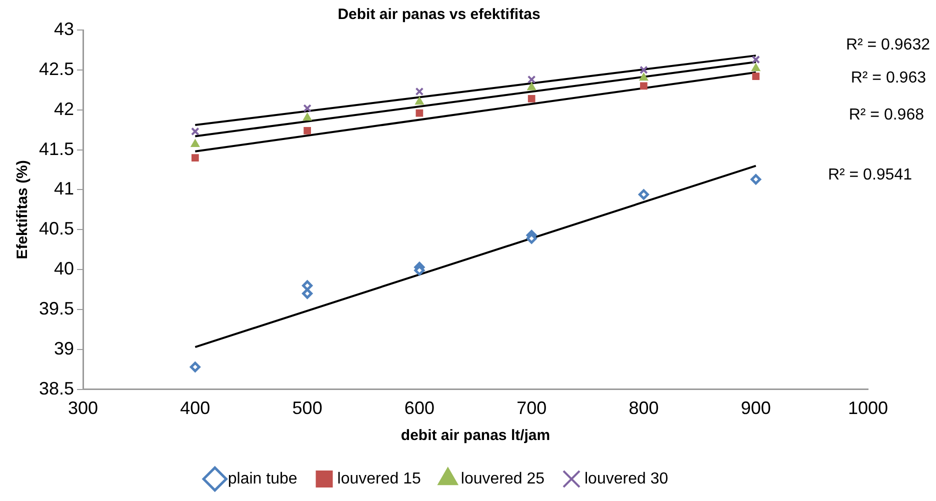  Describe the element at coordinates (56, 308) in the screenshot. I see `y-tick-label: 39.5` at that location.